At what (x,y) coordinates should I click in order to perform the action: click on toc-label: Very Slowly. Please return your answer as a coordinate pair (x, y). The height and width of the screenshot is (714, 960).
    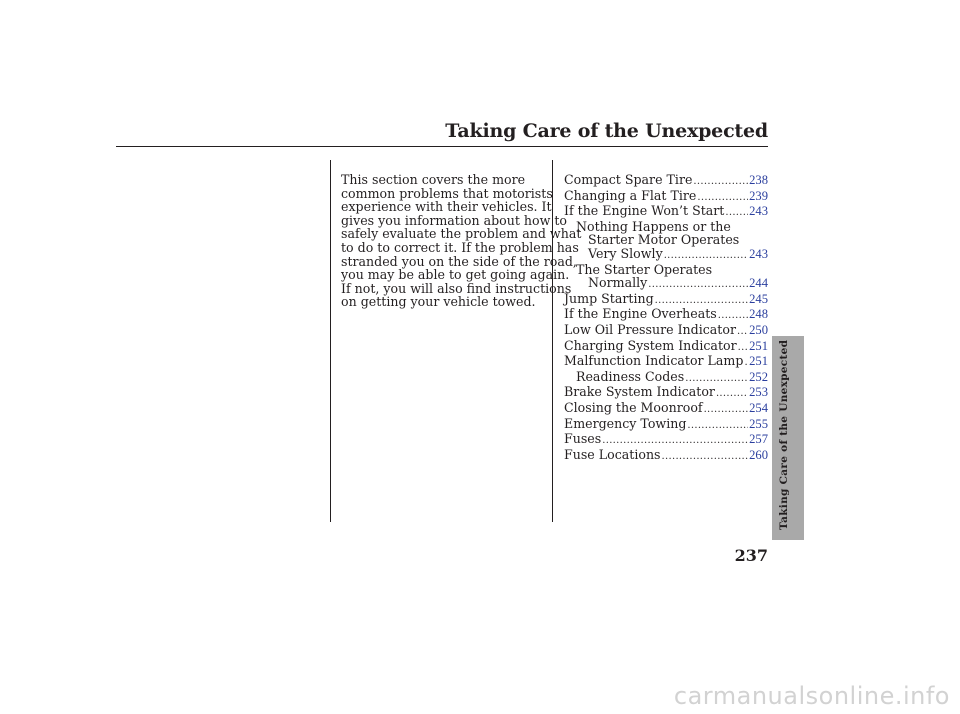
    Looking at the image, I should click on (625, 253).